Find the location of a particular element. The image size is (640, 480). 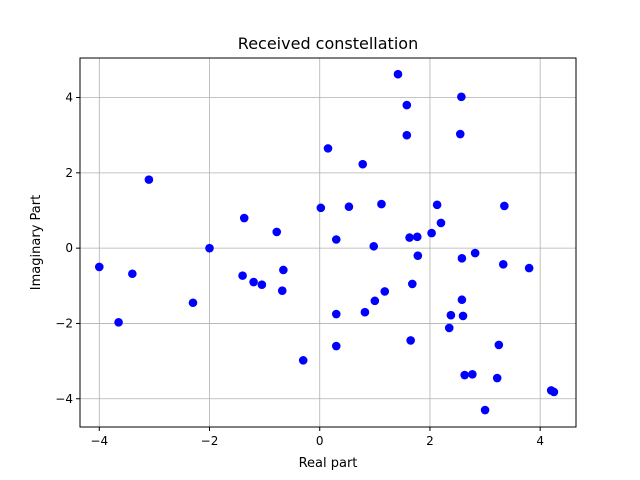

y-tick-label: −2 is located at coordinates (64, 323).